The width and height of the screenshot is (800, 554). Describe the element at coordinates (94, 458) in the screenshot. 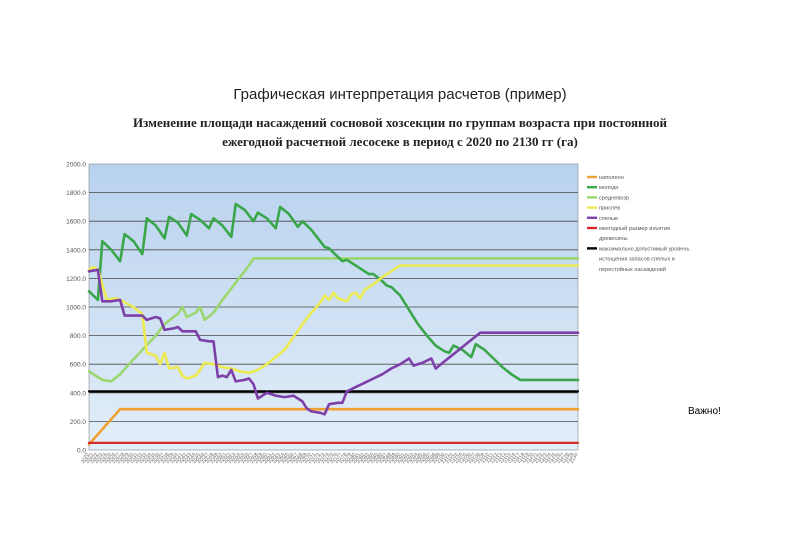

I see `x-tick-label: 2022` at that location.